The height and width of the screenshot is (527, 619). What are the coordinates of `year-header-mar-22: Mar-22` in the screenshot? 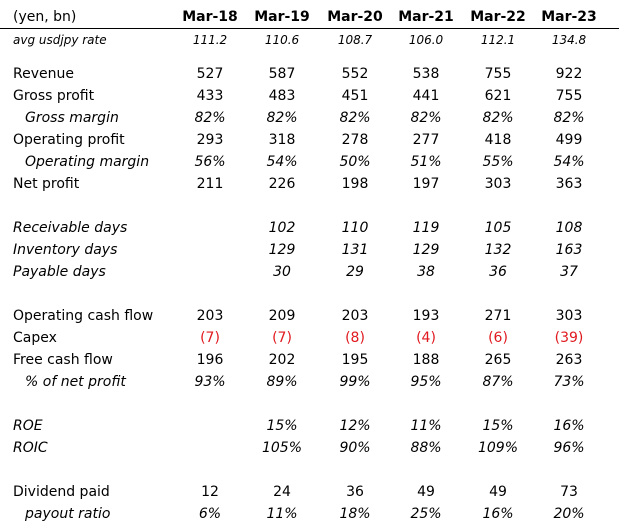 It's located at (498, 17).